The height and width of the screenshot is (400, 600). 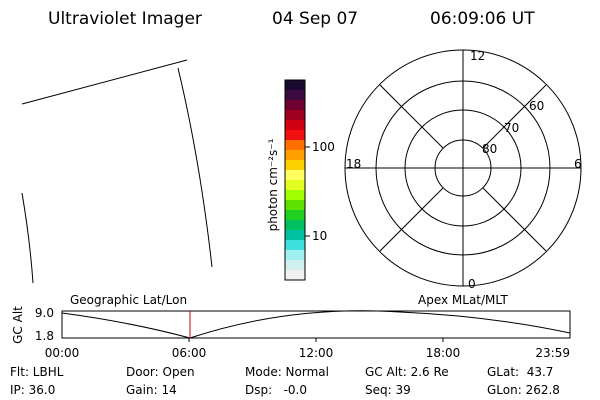 I want to click on orbit-x-tick: 00:00, so click(x=62, y=353).